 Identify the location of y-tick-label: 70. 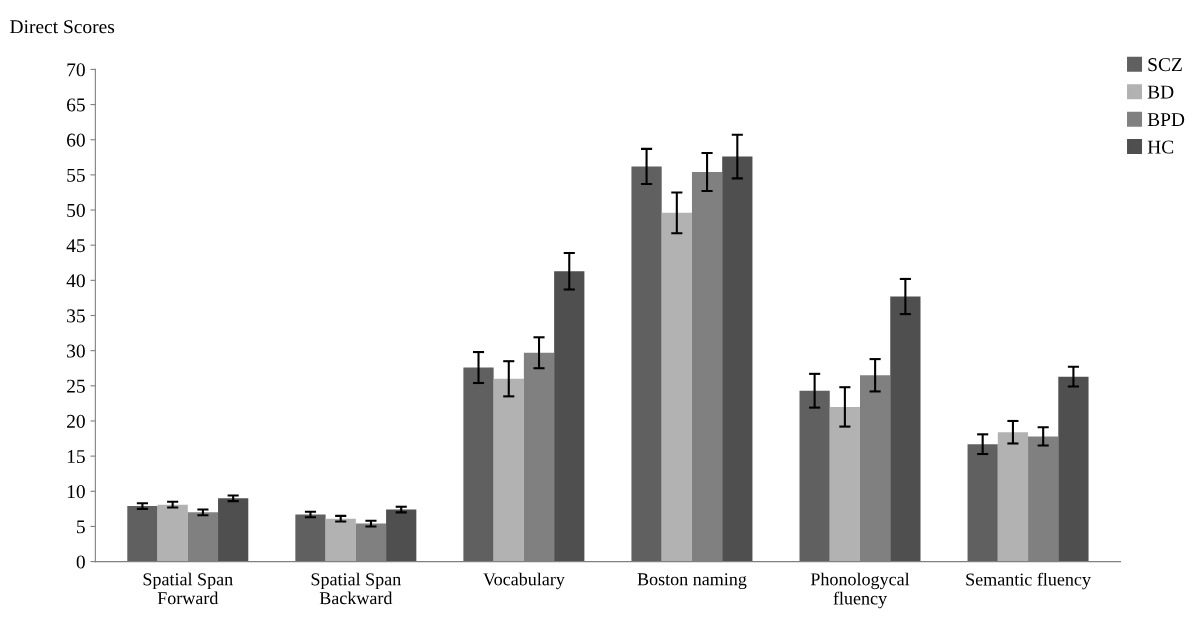
(76, 70).